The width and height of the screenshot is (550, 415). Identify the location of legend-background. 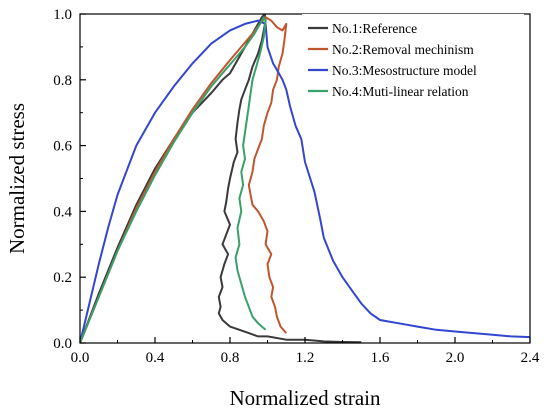
(413, 58).